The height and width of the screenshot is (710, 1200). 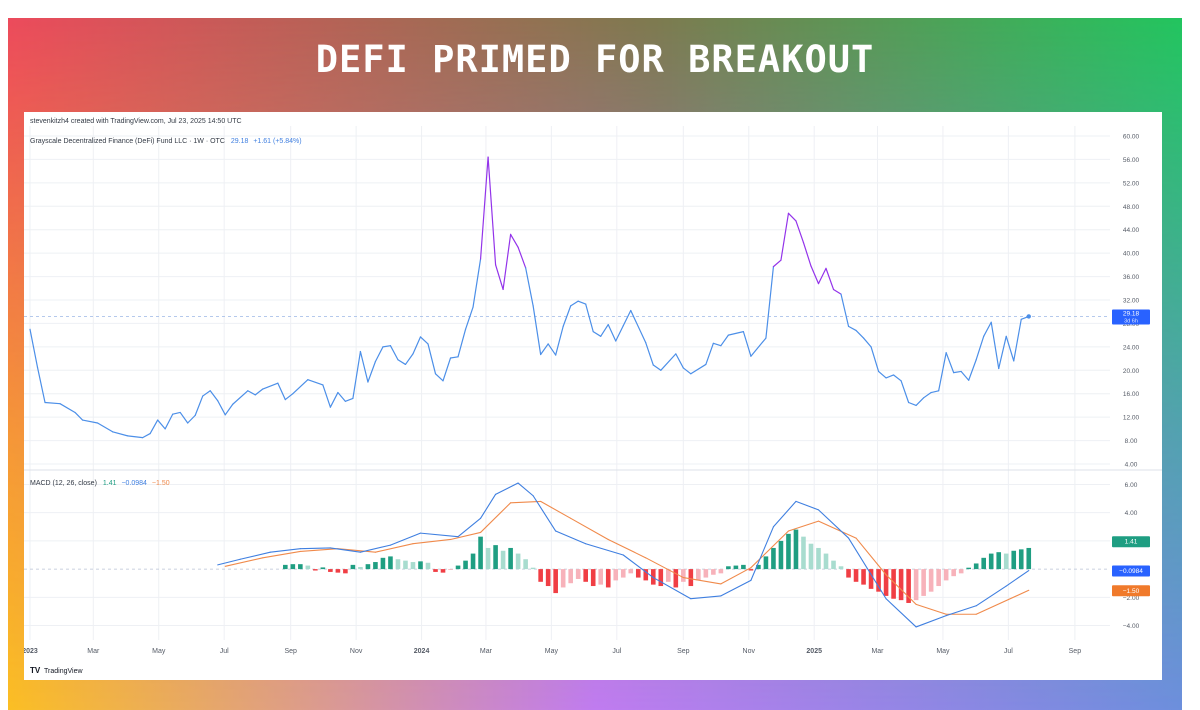 I want to click on price-tick-label: 32.00, so click(x=1131, y=301).